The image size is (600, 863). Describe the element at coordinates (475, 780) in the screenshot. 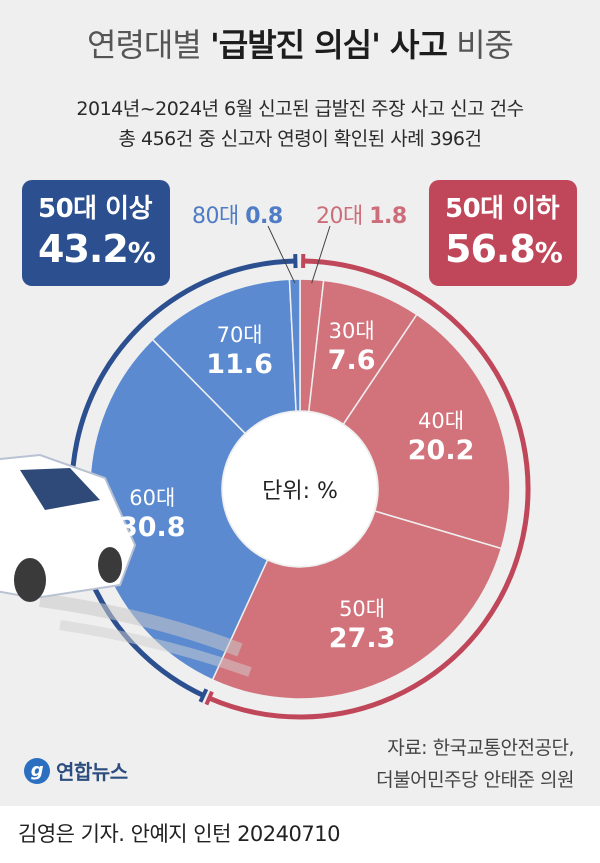

I see `source-line-2: 더불어민주당 안태준 의원` at that location.